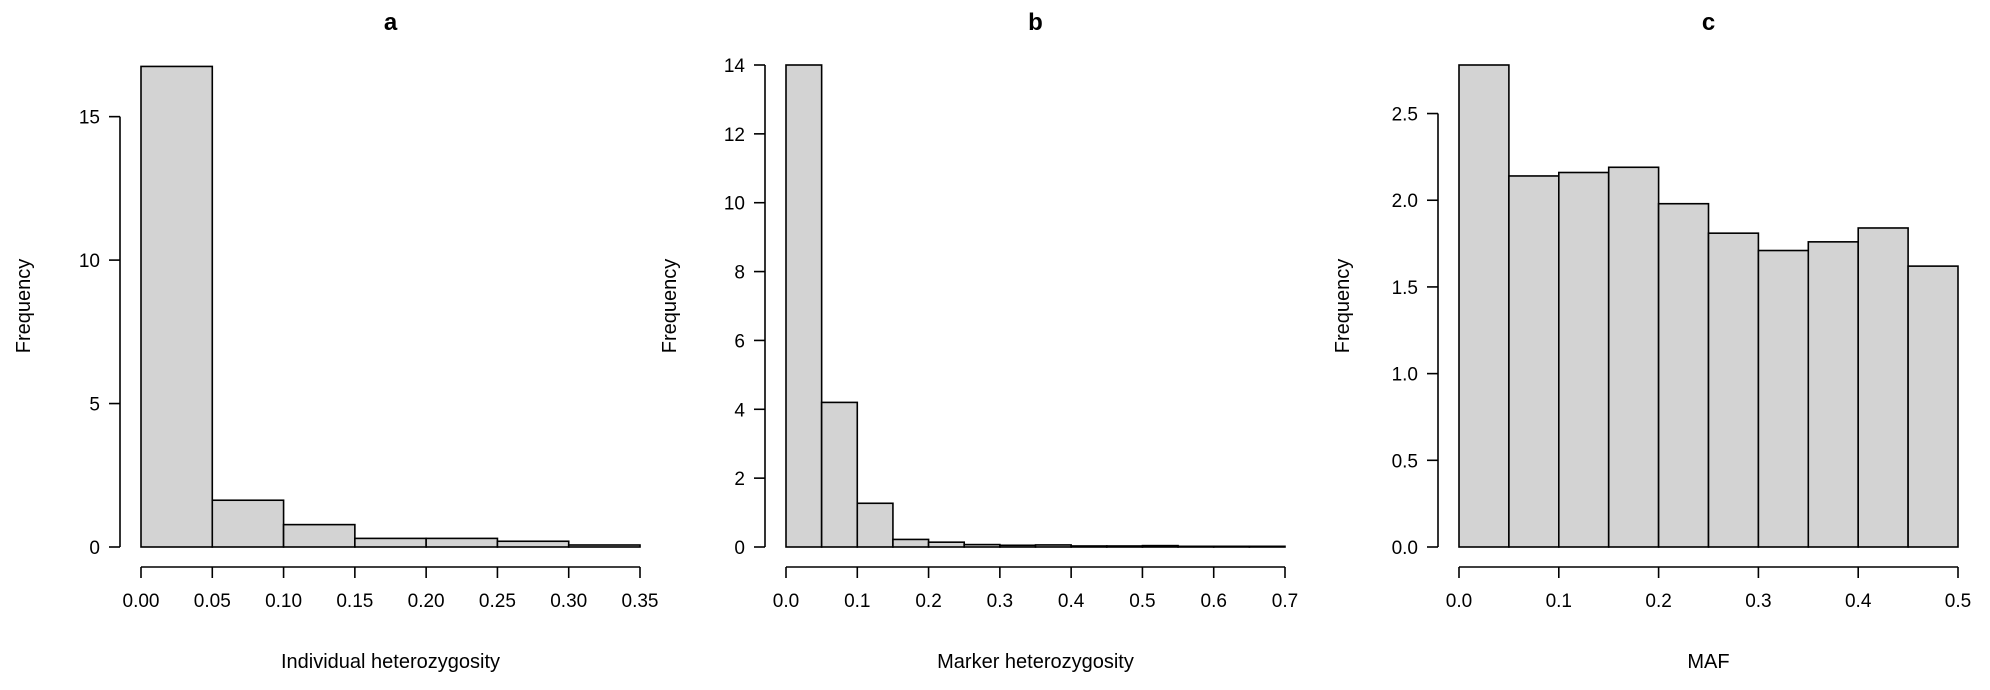  I want to click on y-tick-label-c-5: 2.5, so click(1405, 115).